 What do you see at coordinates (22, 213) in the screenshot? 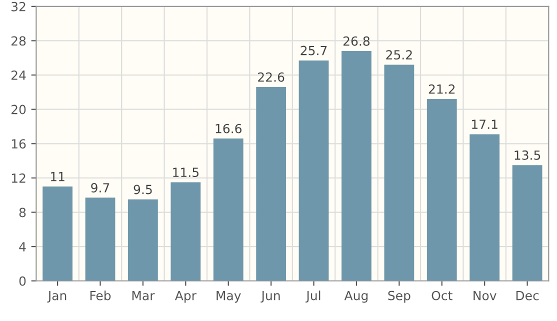
I see `y-tick-label: 8` at bounding box center [22, 213].